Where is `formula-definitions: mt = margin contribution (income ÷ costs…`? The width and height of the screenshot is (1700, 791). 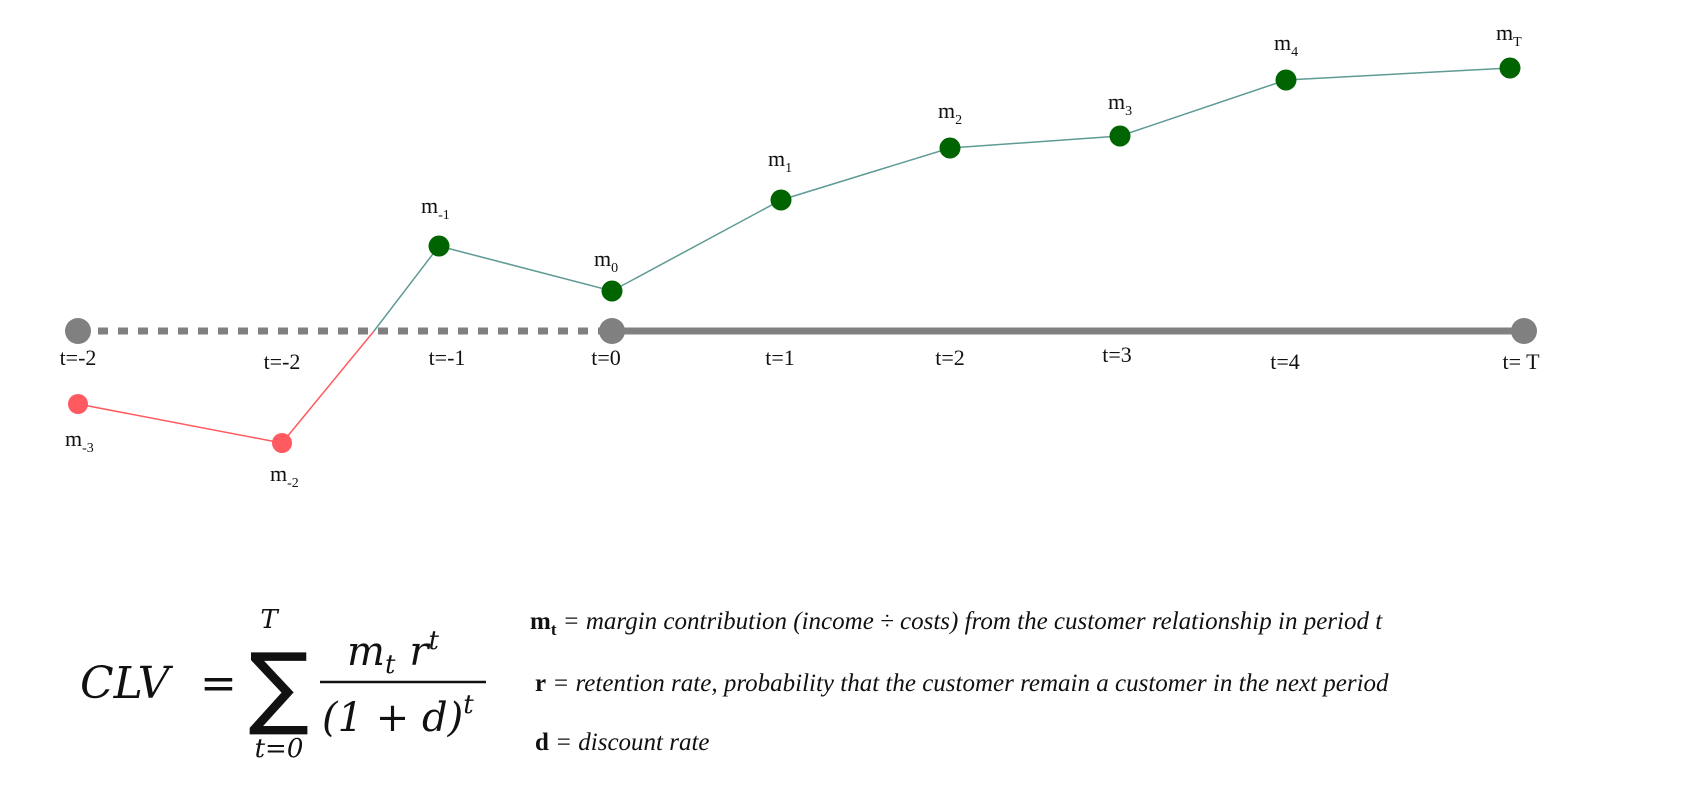
formula-definitions: mt = margin contribution (income ÷ costs… is located at coordinates (959, 682).